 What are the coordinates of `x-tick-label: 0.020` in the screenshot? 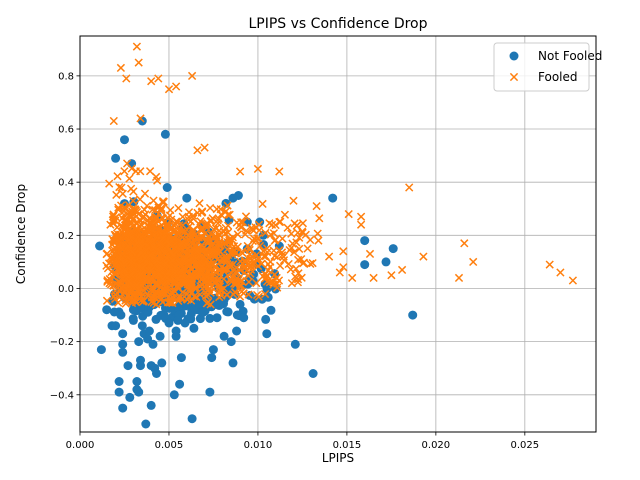 It's located at (436, 445).